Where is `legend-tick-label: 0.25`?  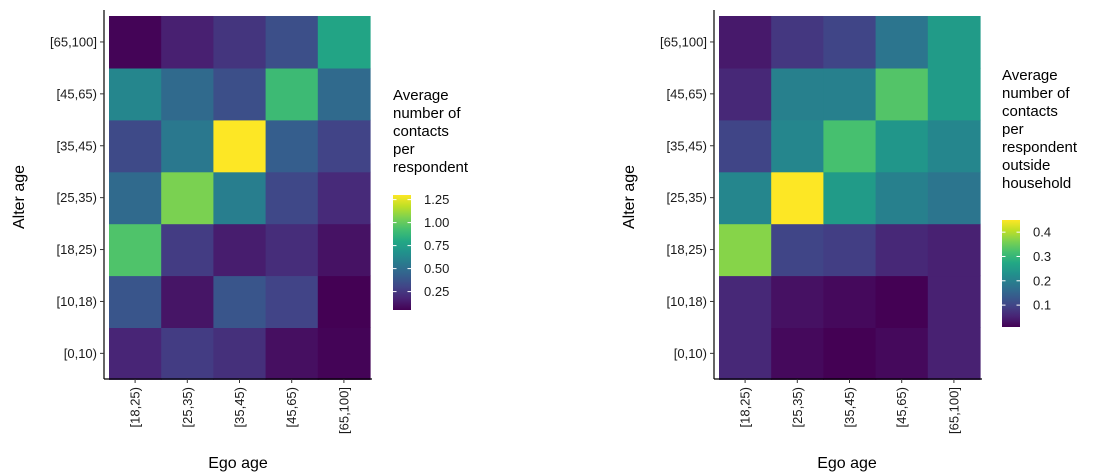
legend-tick-label: 0.25 is located at coordinates (436, 291).